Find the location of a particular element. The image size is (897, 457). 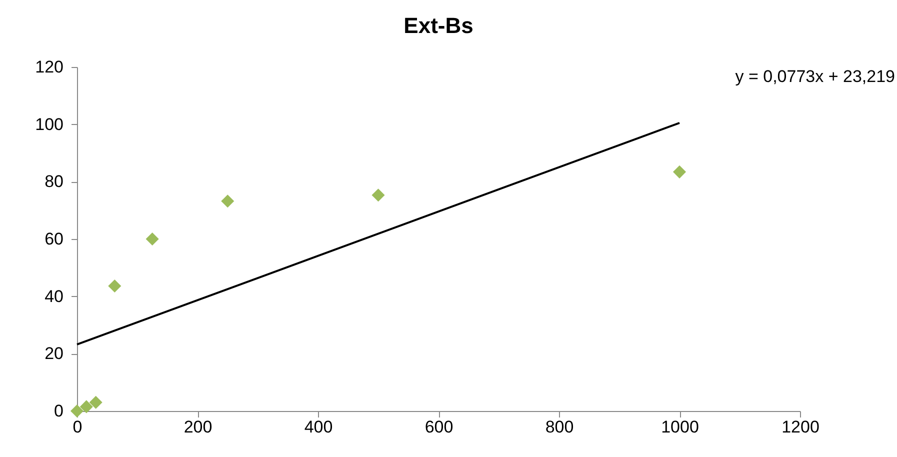

y-tick-label: 60 is located at coordinates (54, 239).